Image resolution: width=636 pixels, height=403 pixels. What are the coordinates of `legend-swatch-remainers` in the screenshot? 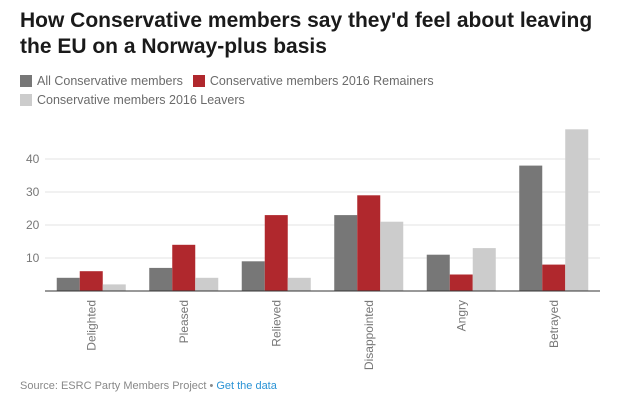 It's located at (198, 80).